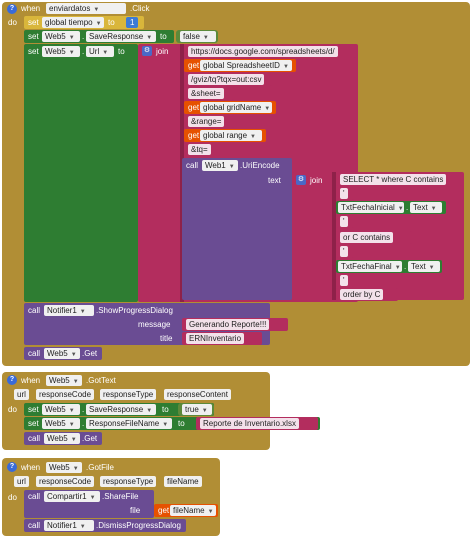 Image resolution: width=474 pixels, height=541 pixels. What do you see at coordinates (86, 8) in the screenshot?
I see `component-dropdown: enviardatos ▼` at bounding box center [86, 8].